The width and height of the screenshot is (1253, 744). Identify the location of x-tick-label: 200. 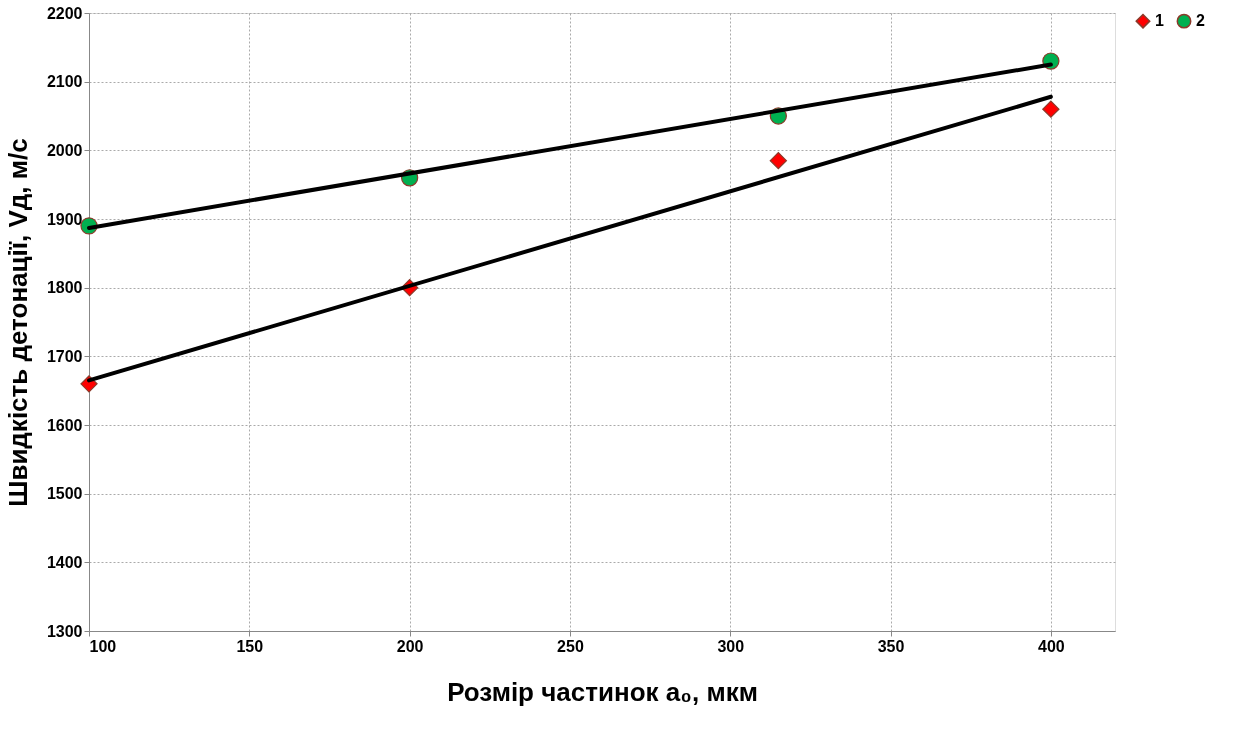
(410, 646).